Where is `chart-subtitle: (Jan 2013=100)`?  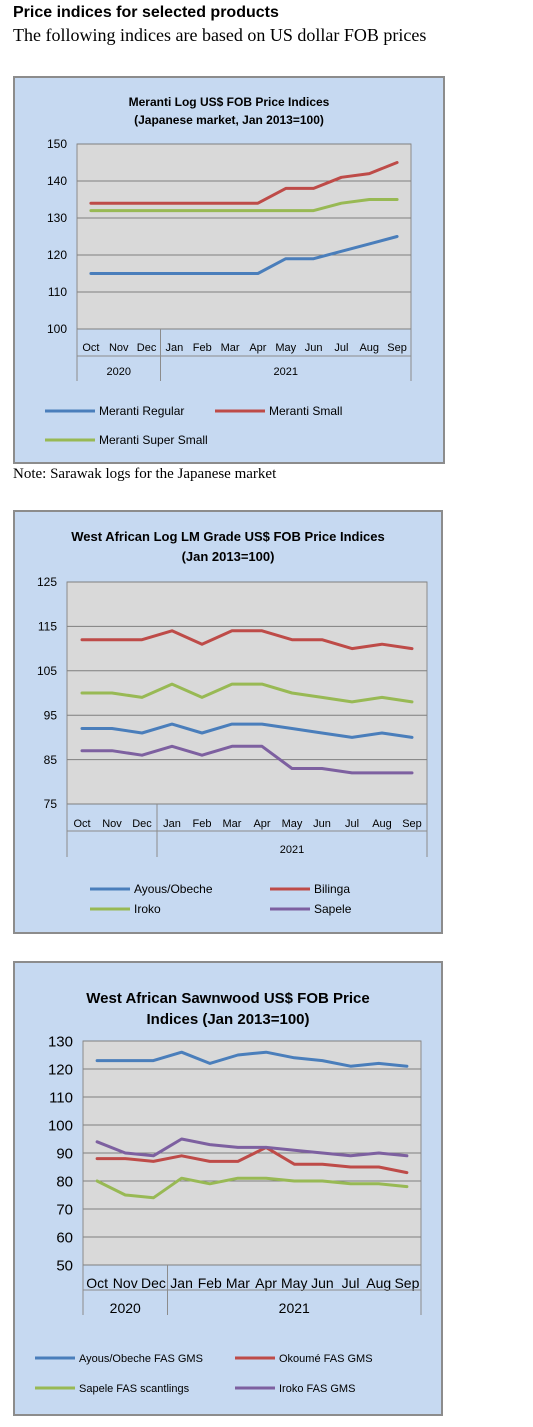 chart-subtitle: (Jan 2013=100) is located at coordinates (228, 556).